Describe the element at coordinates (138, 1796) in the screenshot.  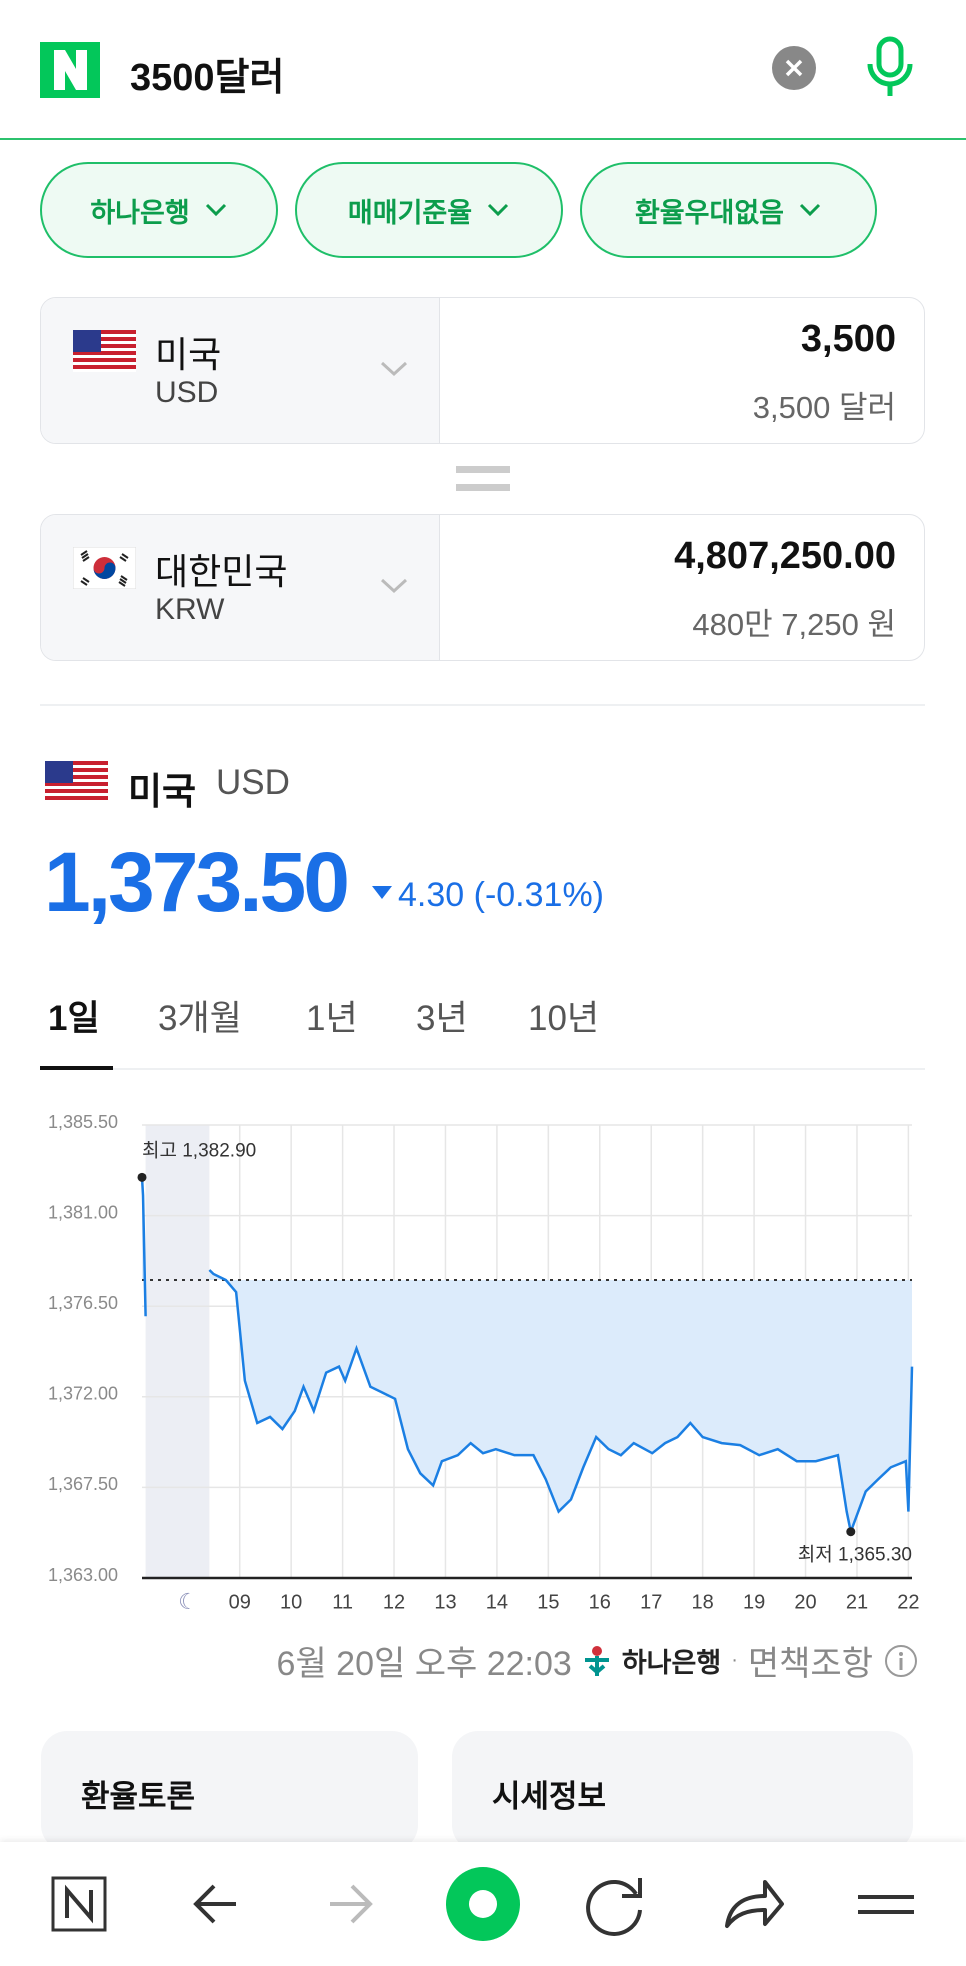
I see `card-title: 환율토론` at that location.